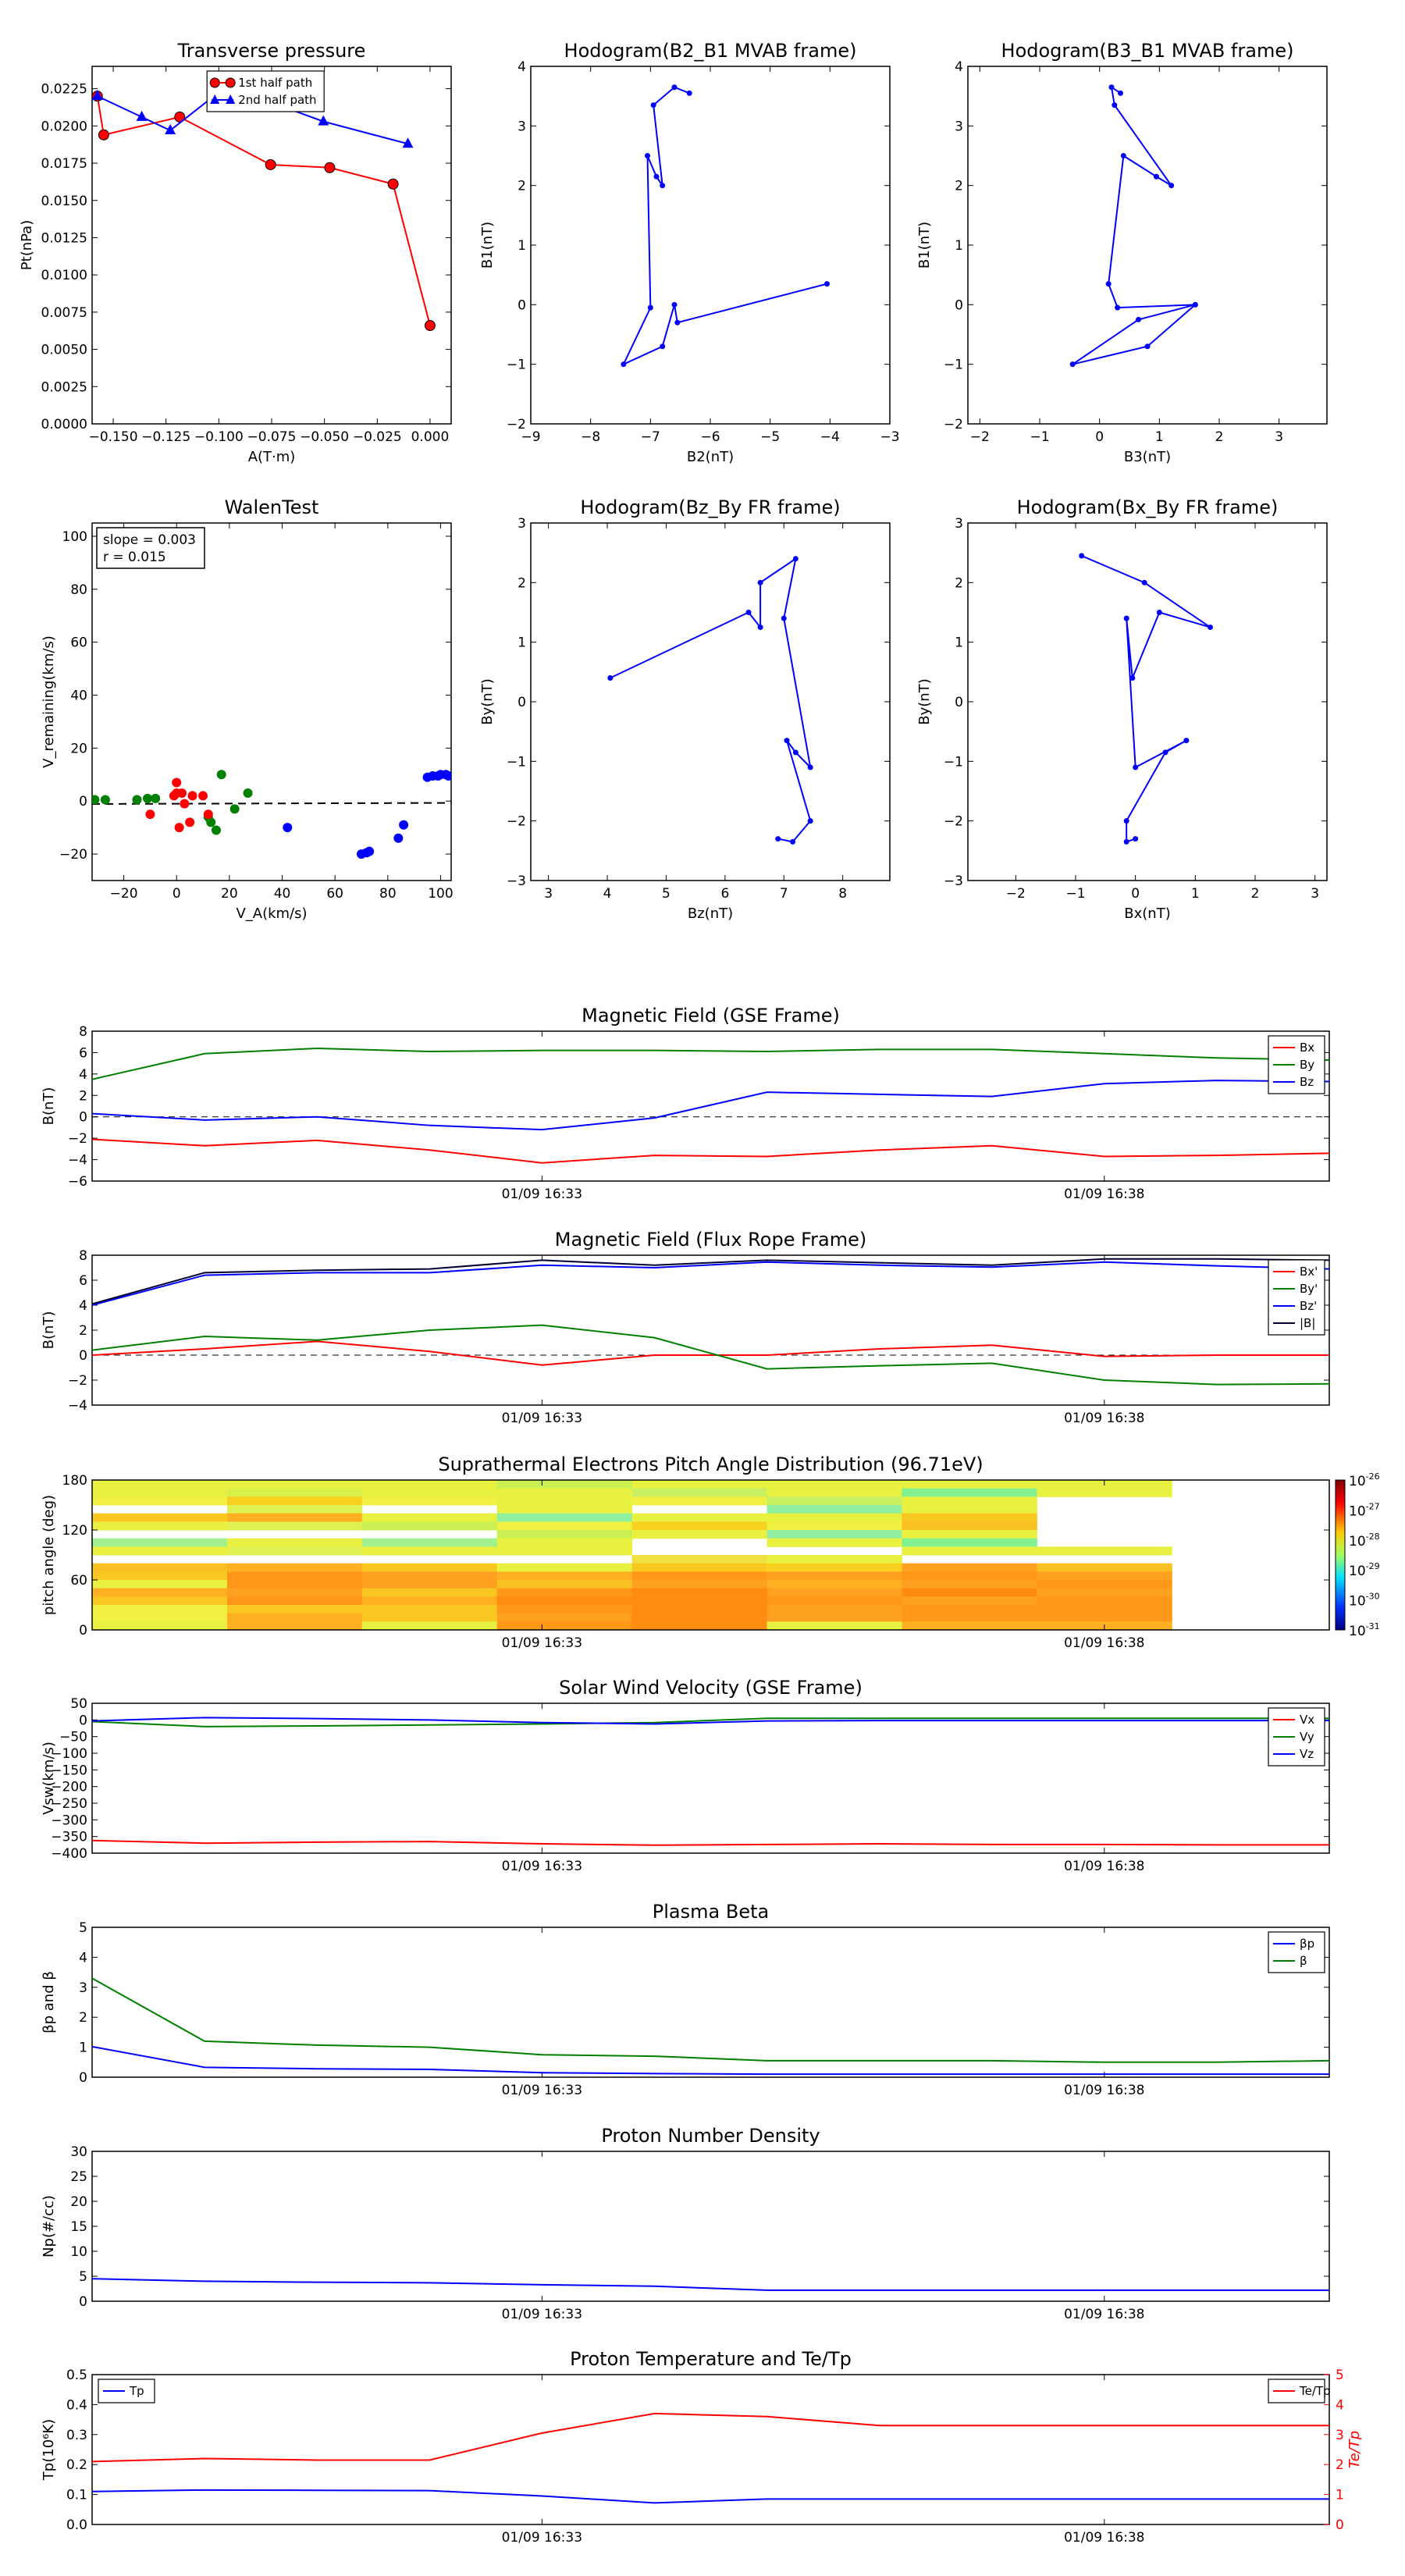 The height and width of the screenshot is (2576, 1405). What do you see at coordinates (83, 1032) in the screenshot?
I see `y-tick-label: 8` at bounding box center [83, 1032].